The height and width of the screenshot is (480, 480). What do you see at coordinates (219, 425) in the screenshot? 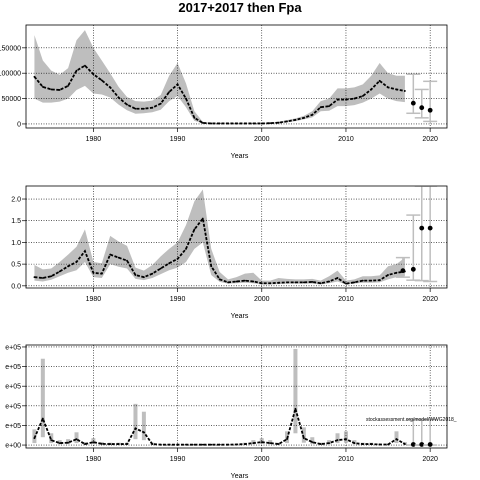
I see `estimate-line` at bounding box center [219, 425].